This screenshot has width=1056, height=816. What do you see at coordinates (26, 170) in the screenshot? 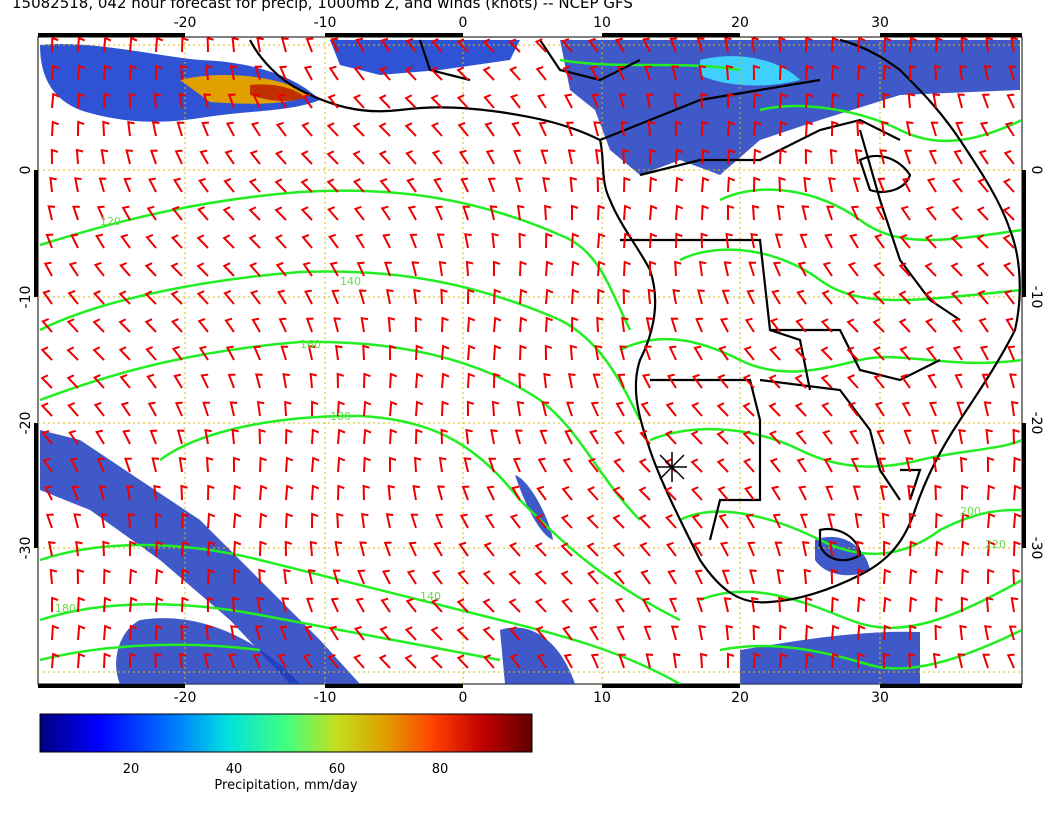
I see `lat-tick-left: 0` at bounding box center [26, 170].